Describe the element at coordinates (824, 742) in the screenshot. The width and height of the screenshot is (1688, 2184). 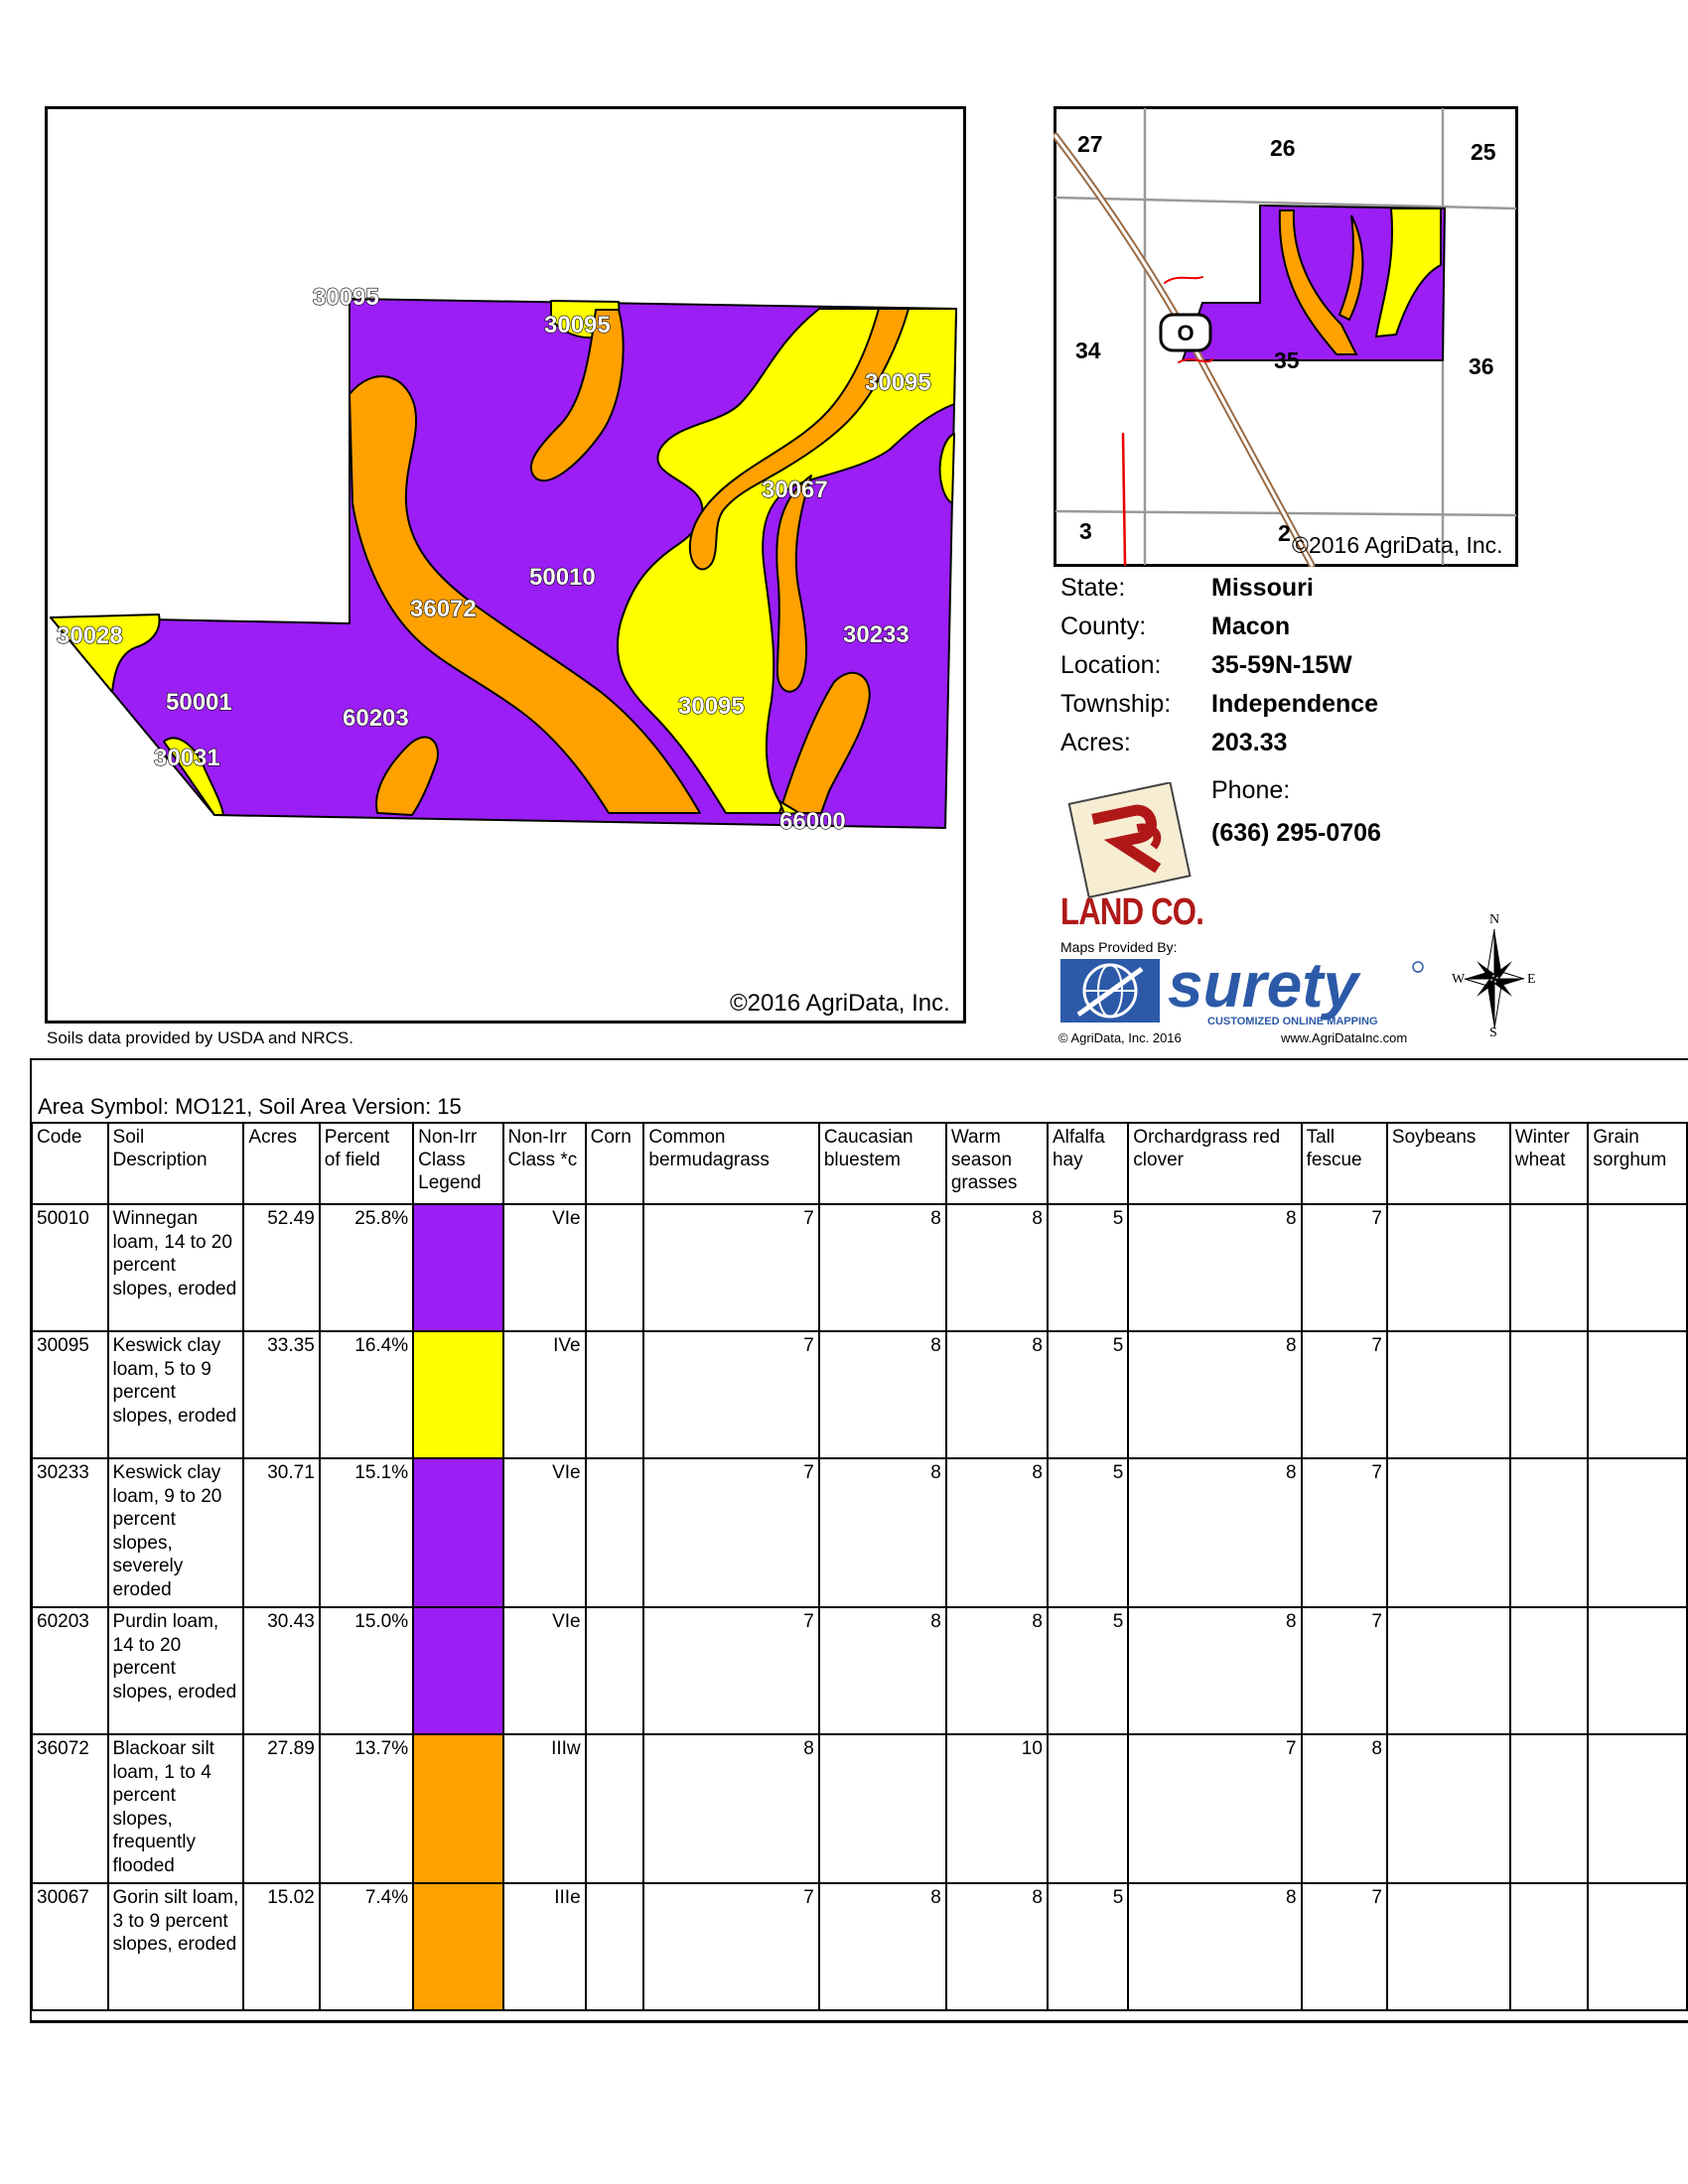
I see `soil-polygon-orange-se` at that location.